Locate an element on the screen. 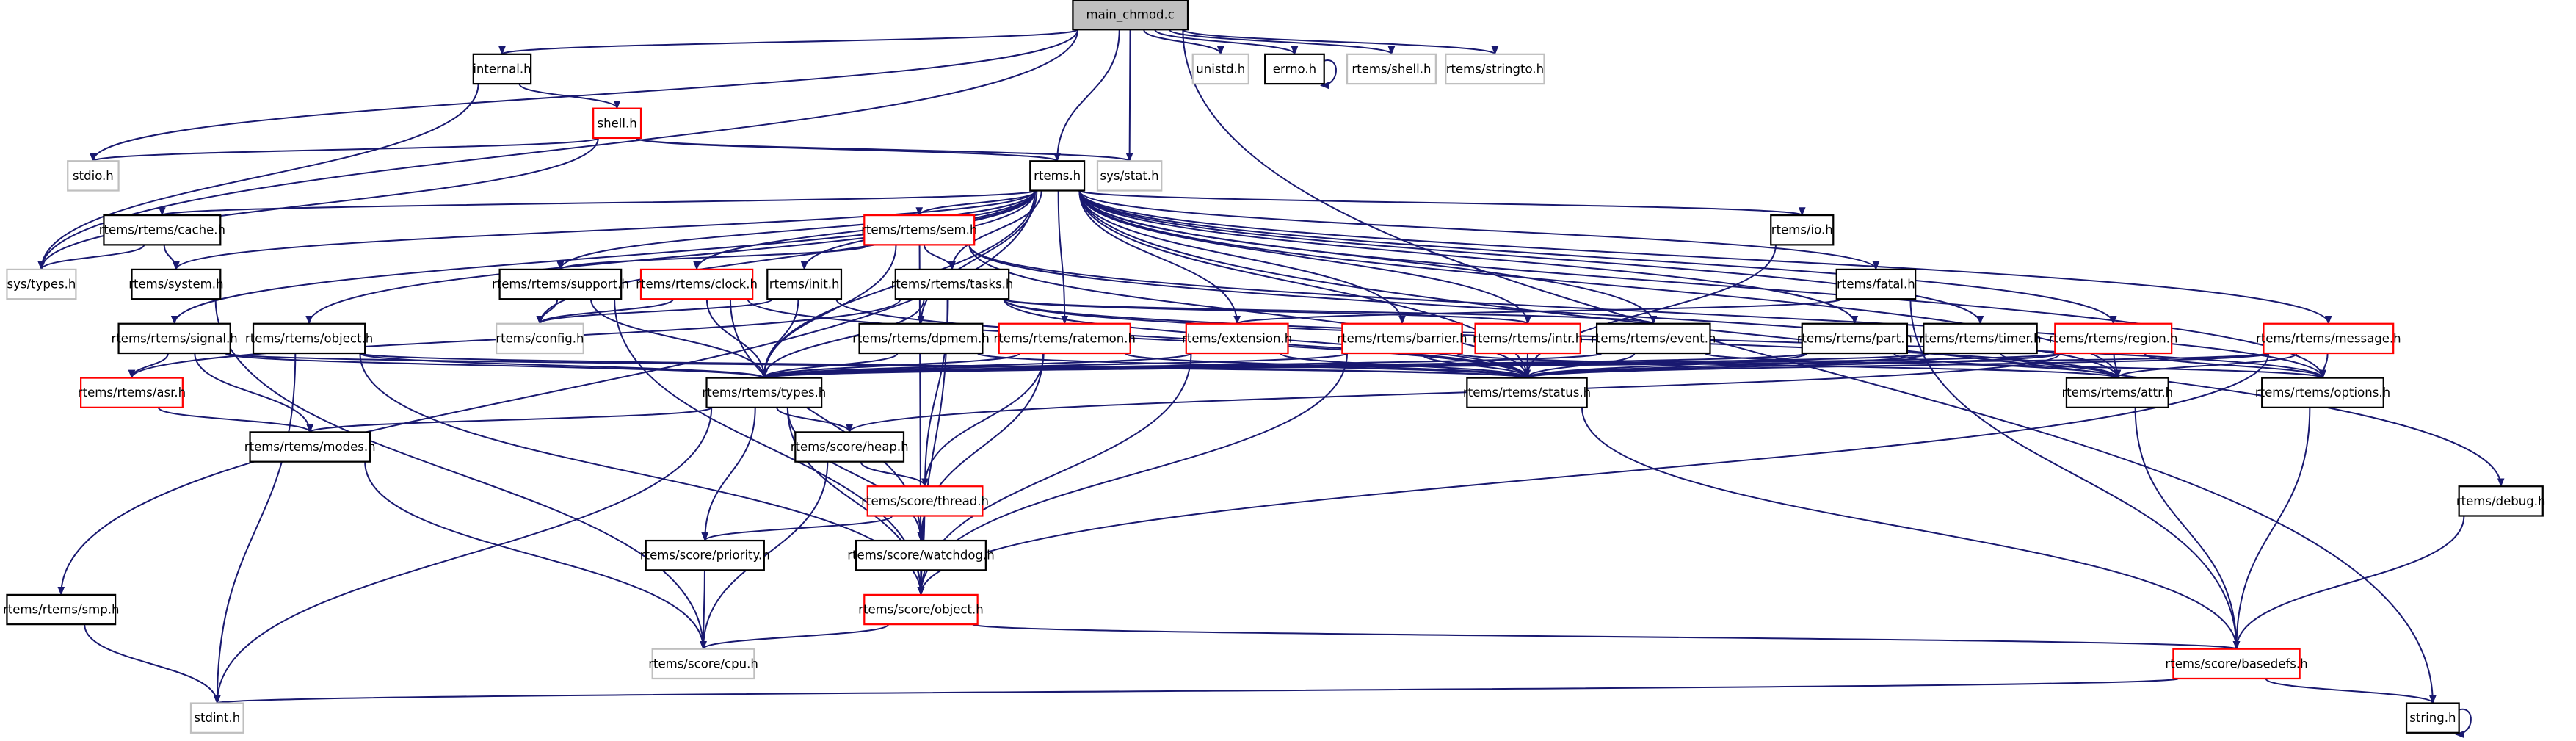 This screenshot has height=741, width=2576. node-signal: rtems/rtems/signal.h is located at coordinates (175, 338).